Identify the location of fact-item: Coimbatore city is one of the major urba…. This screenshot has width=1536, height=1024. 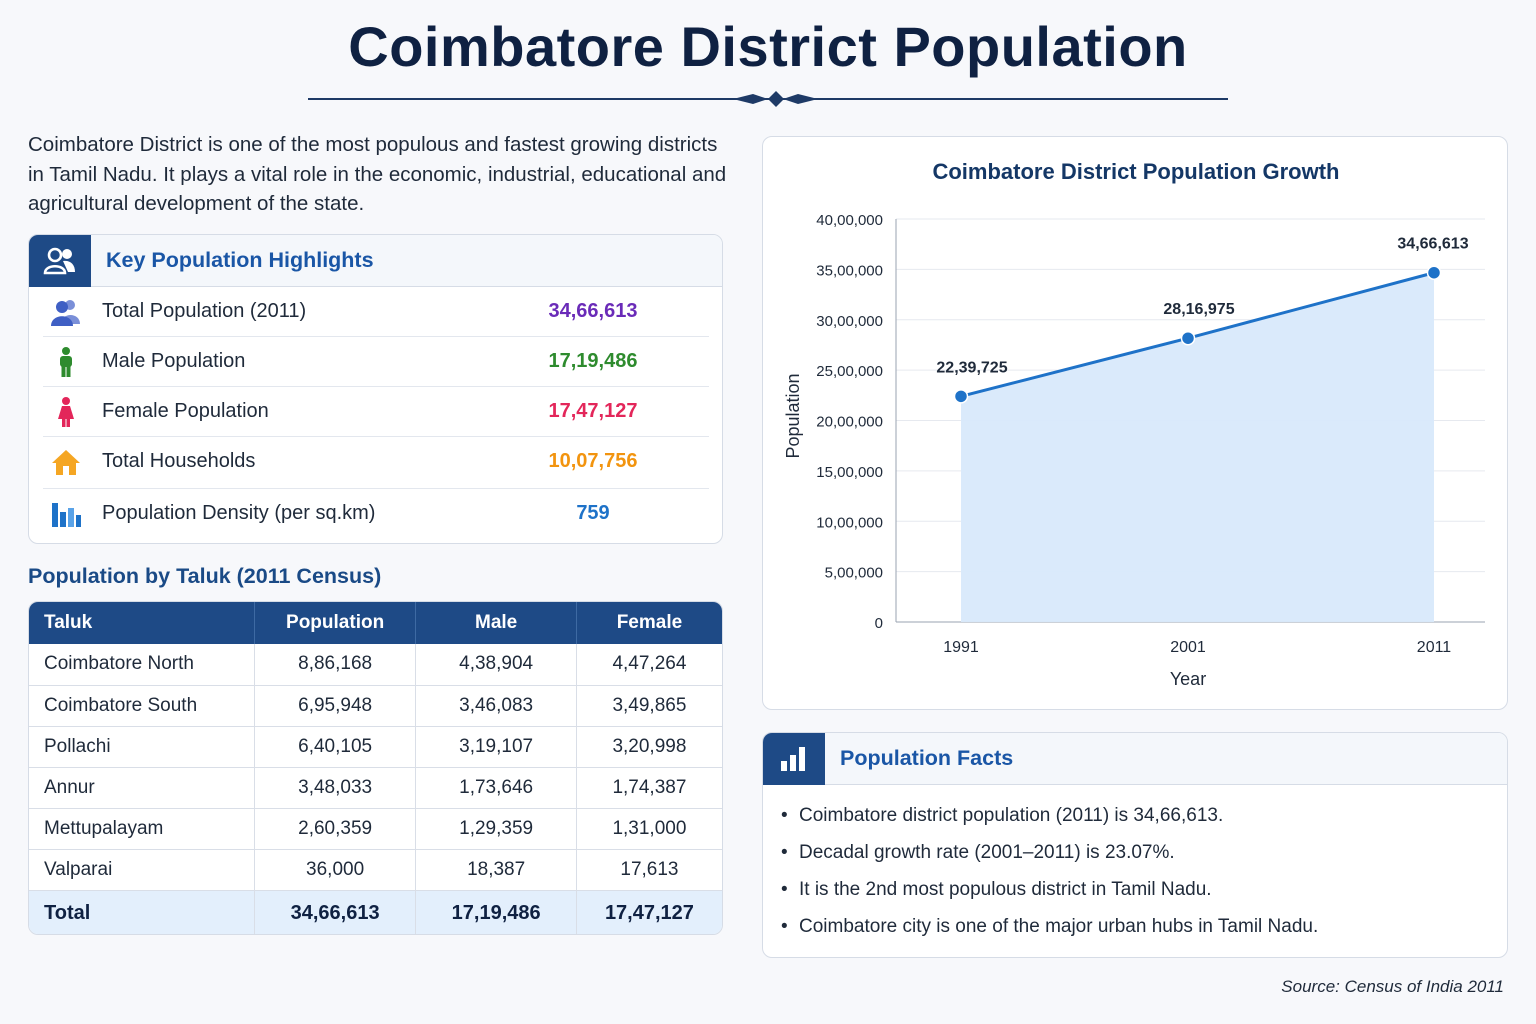
(1049, 926).